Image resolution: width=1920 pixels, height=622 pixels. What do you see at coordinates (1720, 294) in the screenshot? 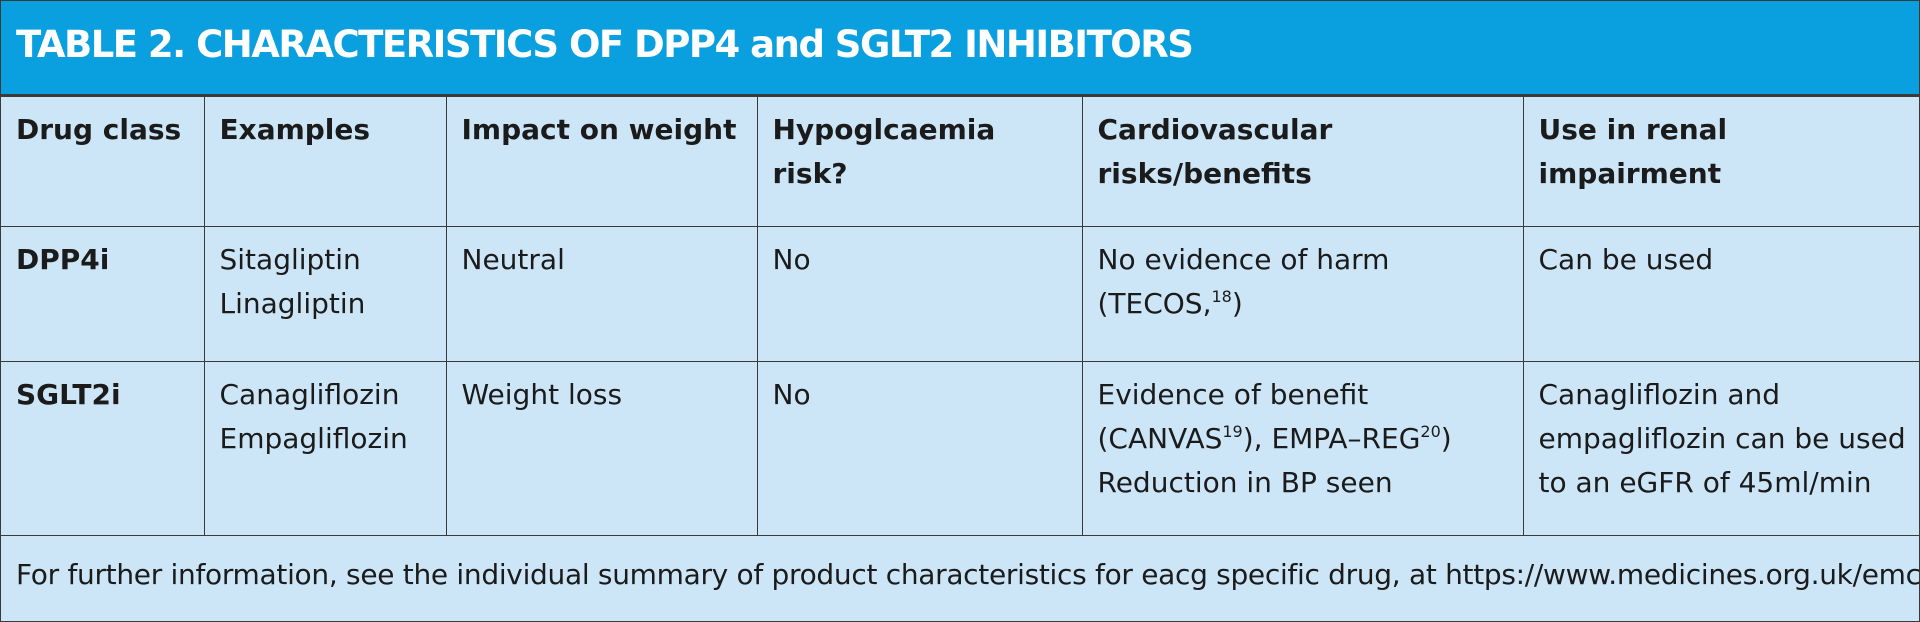
I see `renal-cell: Can be used` at bounding box center [1720, 294].